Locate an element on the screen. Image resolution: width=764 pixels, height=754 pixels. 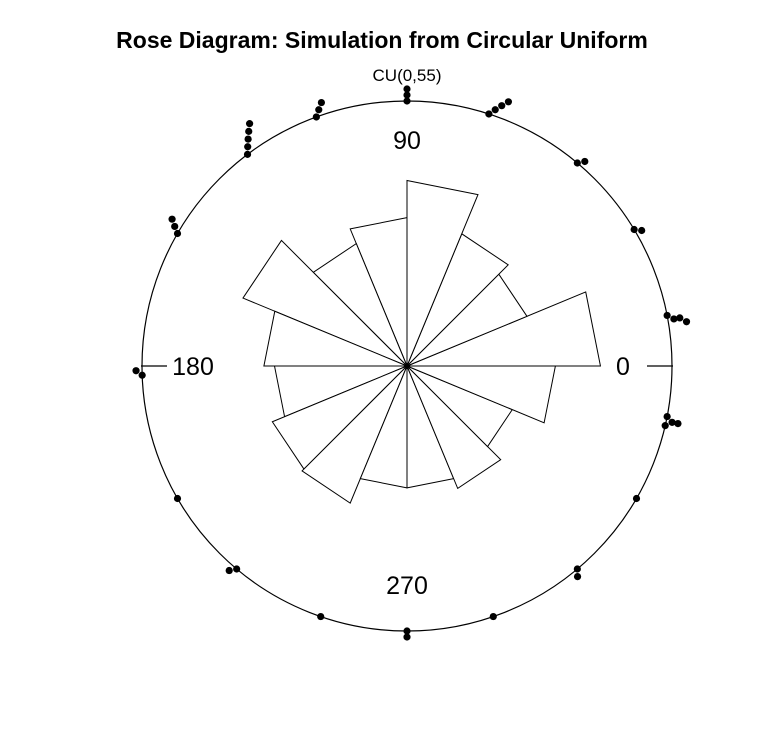
center-point is located at coordinates (407, 366).